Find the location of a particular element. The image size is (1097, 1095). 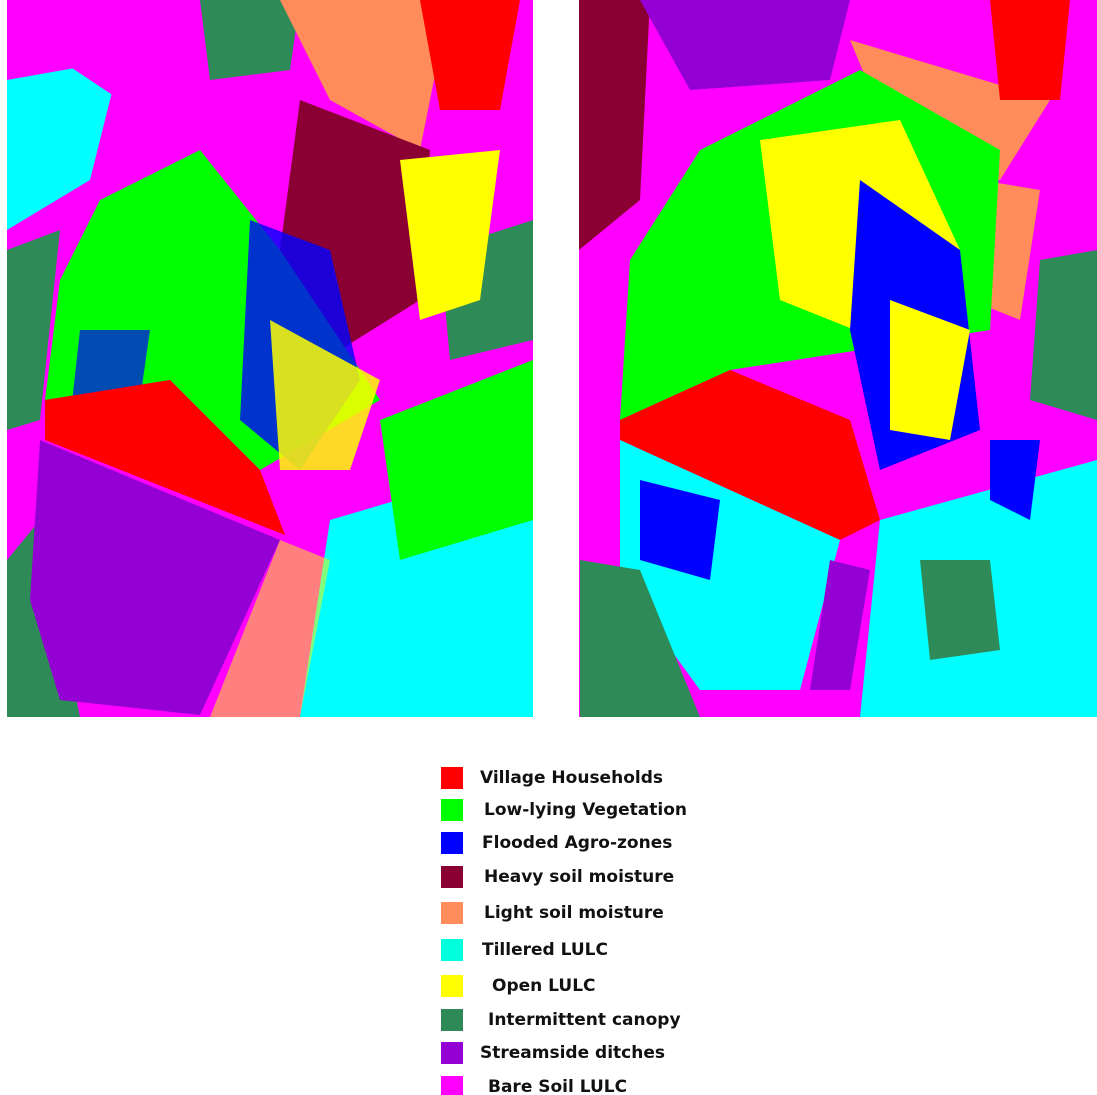

legend-label: Tillered LULC is located at coordinates (545, 950).